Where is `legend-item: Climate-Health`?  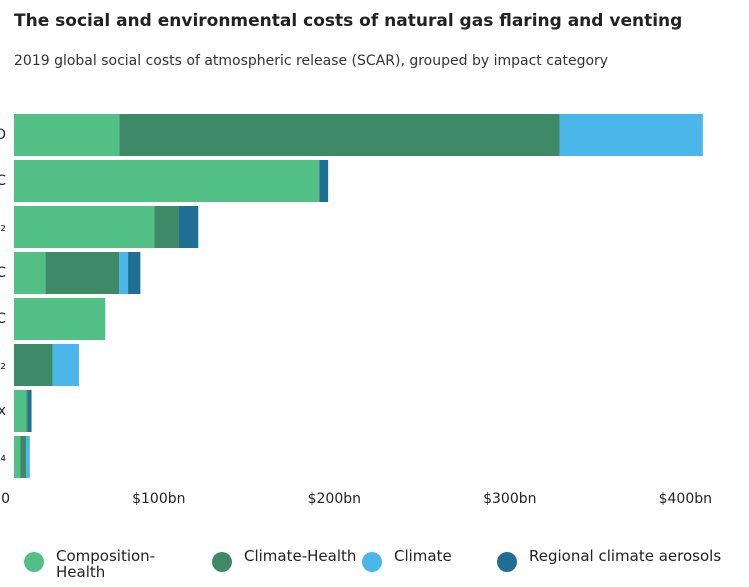 legend-item: Climate-Health is located at coordinates (287, 564).